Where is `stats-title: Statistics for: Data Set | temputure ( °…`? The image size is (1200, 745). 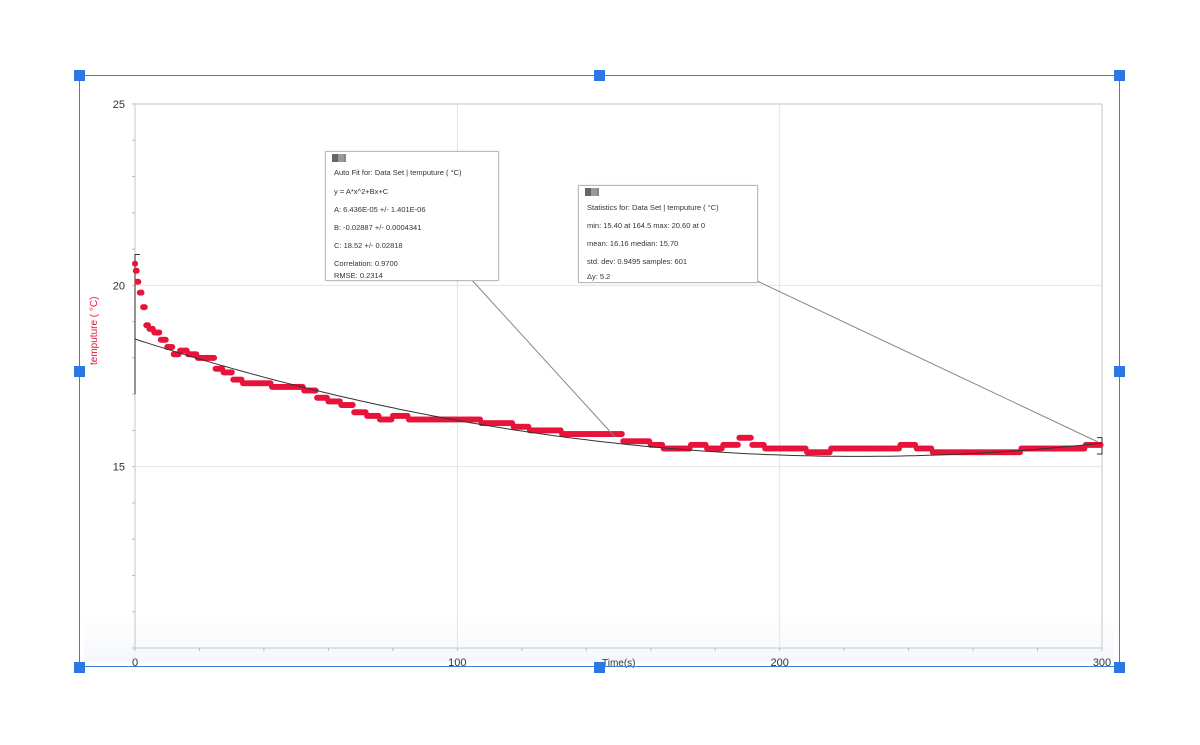 stats-title: Statistics for: Data Set | temputure ( °… is located at coordinates (653, 207).